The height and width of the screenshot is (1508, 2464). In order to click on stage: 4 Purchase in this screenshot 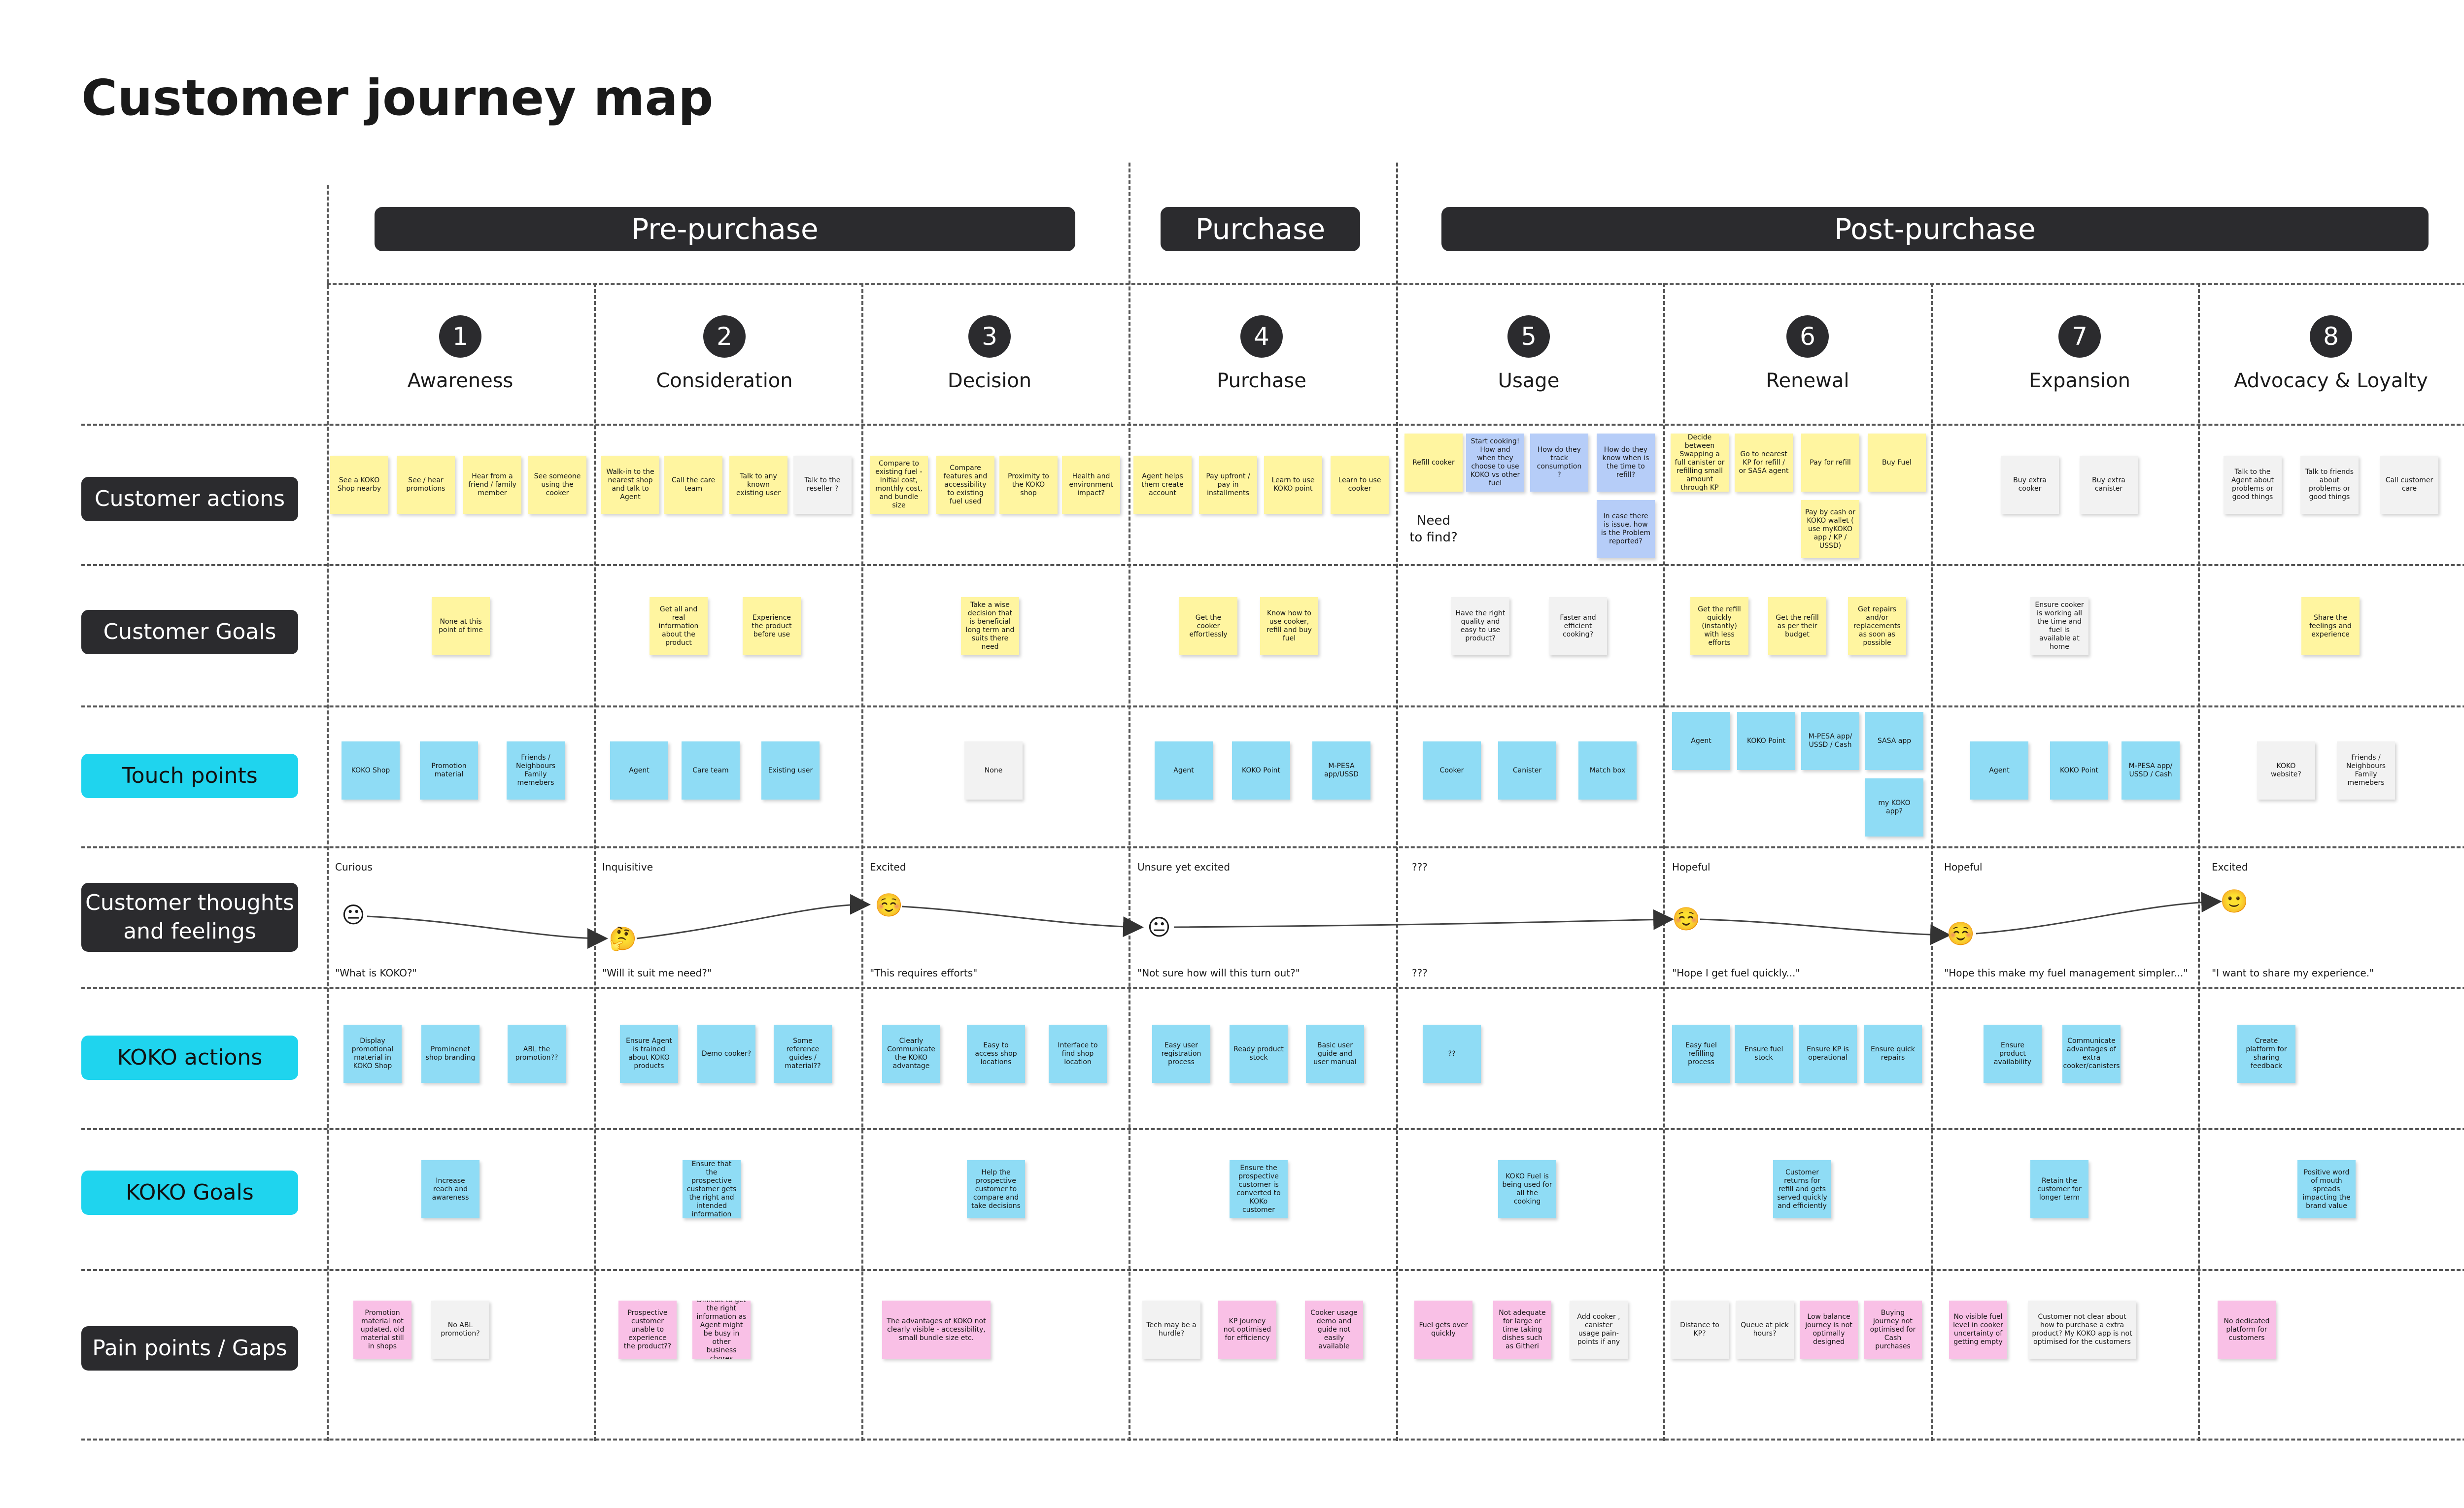, I will do `click(1262, 353)`.